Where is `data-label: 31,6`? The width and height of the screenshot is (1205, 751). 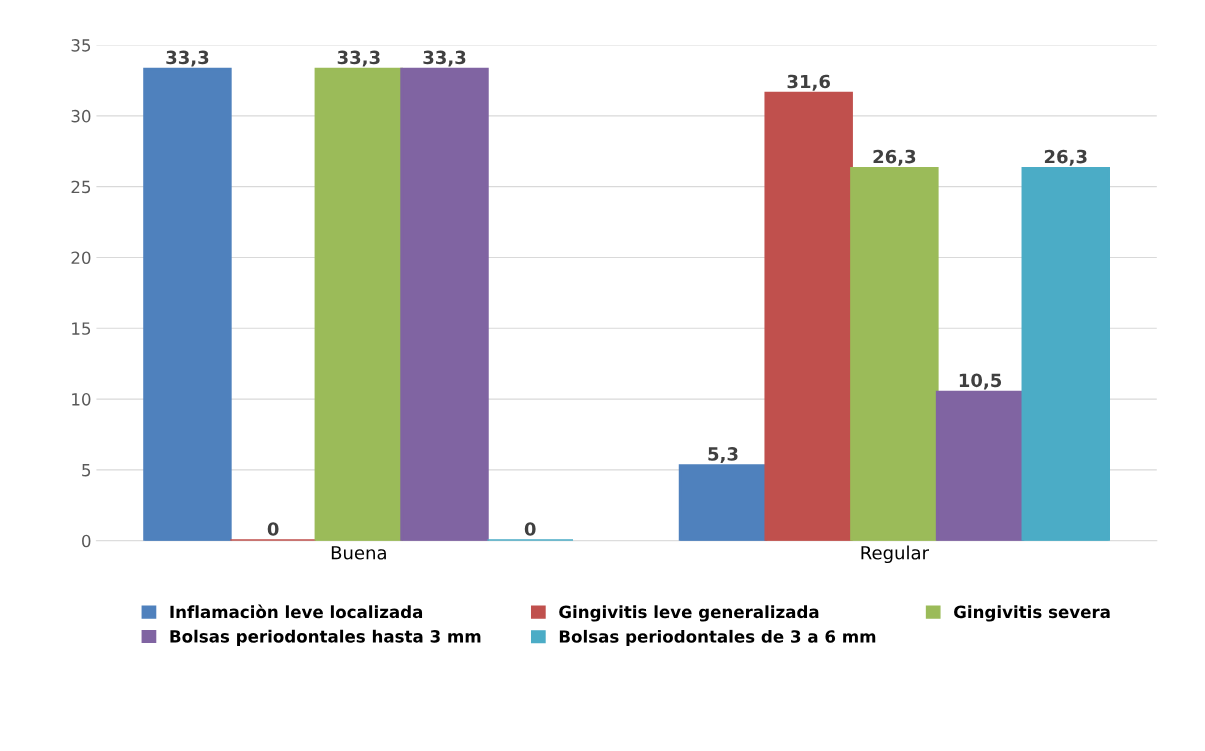 data-label: 31,6 is located at coordinates (808, 82).